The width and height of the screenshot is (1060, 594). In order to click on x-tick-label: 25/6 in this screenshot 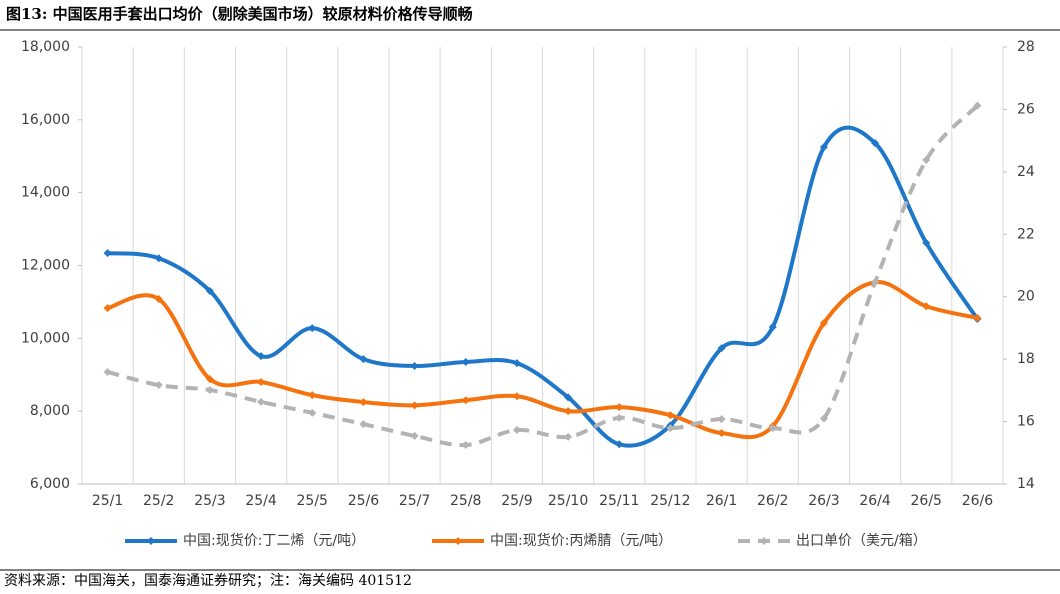, I will do `click(364, 501)`.